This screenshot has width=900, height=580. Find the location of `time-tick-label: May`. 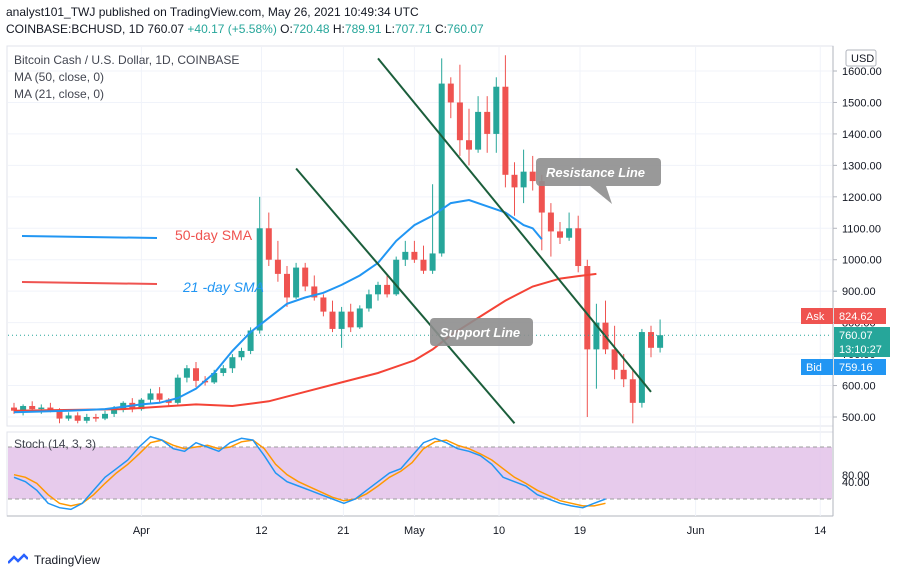

time-tick-label: May is located at coordinates (414, 531).